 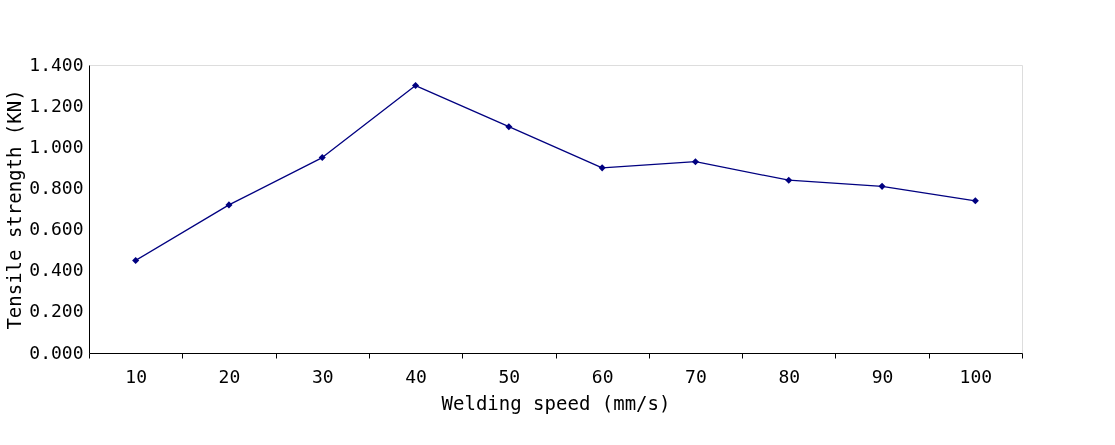 I want to click on y-tick-label: 0.400, so click(x=56, y=270).